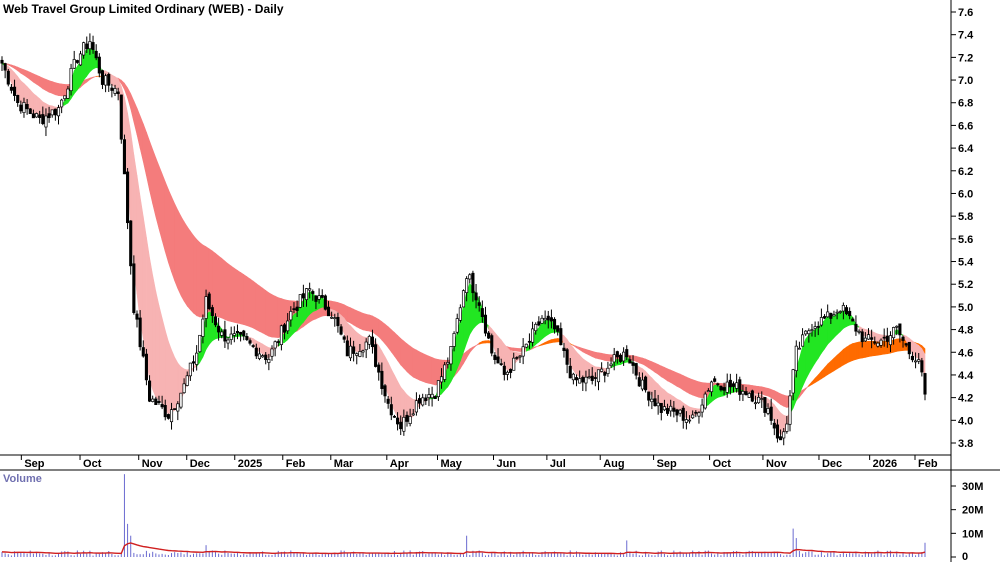  I want to click on price-tick-label: 4.2, so click(965, 399).